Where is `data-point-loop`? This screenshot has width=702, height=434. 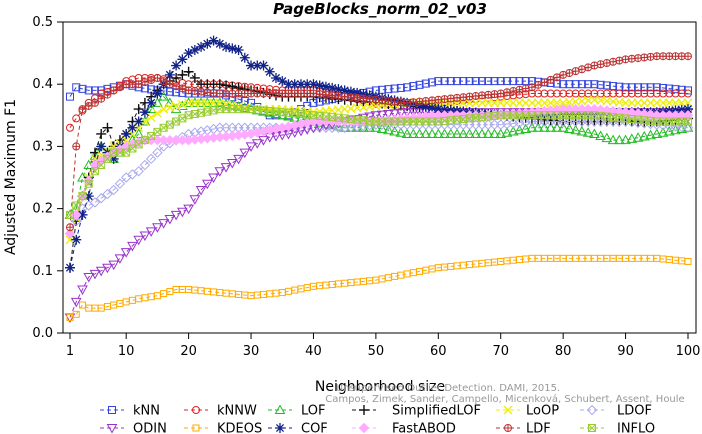
data-point-loop is located at coordinates (151, 117).